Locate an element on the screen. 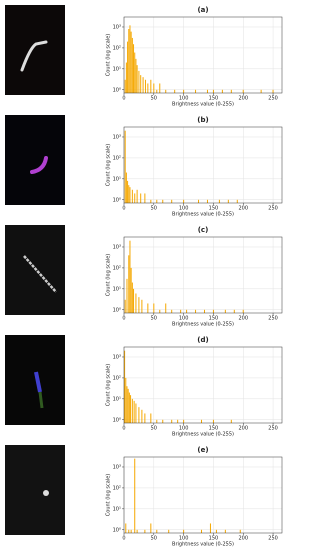 The width and height of the screenshot is (320, 550). chart-title: (a) is located at coordinates (202, 10).